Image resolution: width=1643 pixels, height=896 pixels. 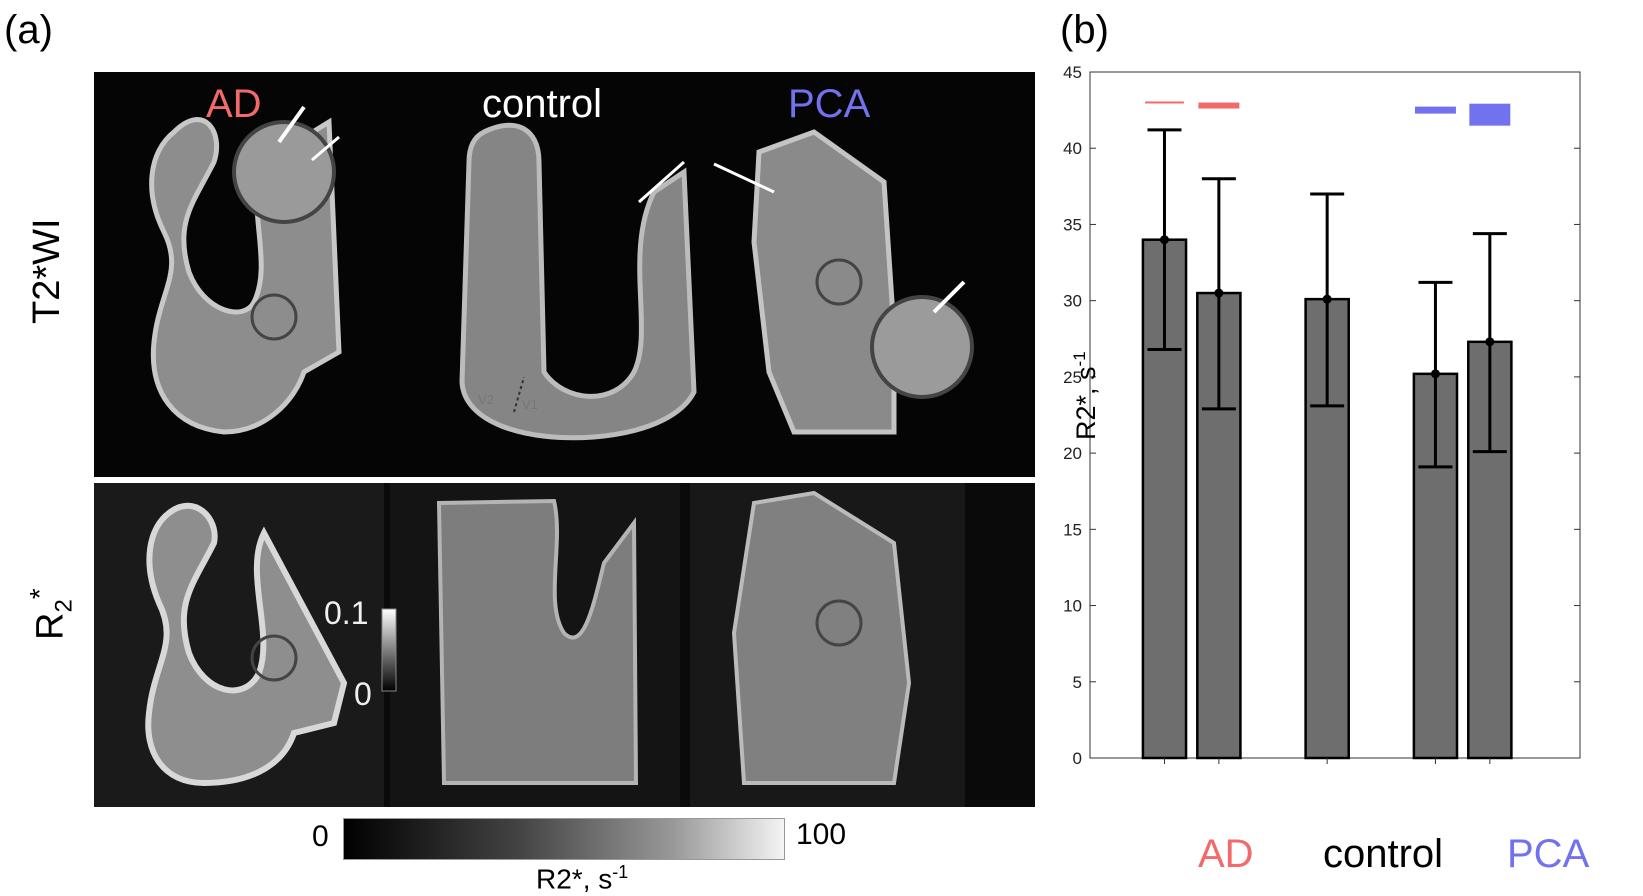 I want to click on colorbar-title: R2*, s-1, so click(x=582, y=878).